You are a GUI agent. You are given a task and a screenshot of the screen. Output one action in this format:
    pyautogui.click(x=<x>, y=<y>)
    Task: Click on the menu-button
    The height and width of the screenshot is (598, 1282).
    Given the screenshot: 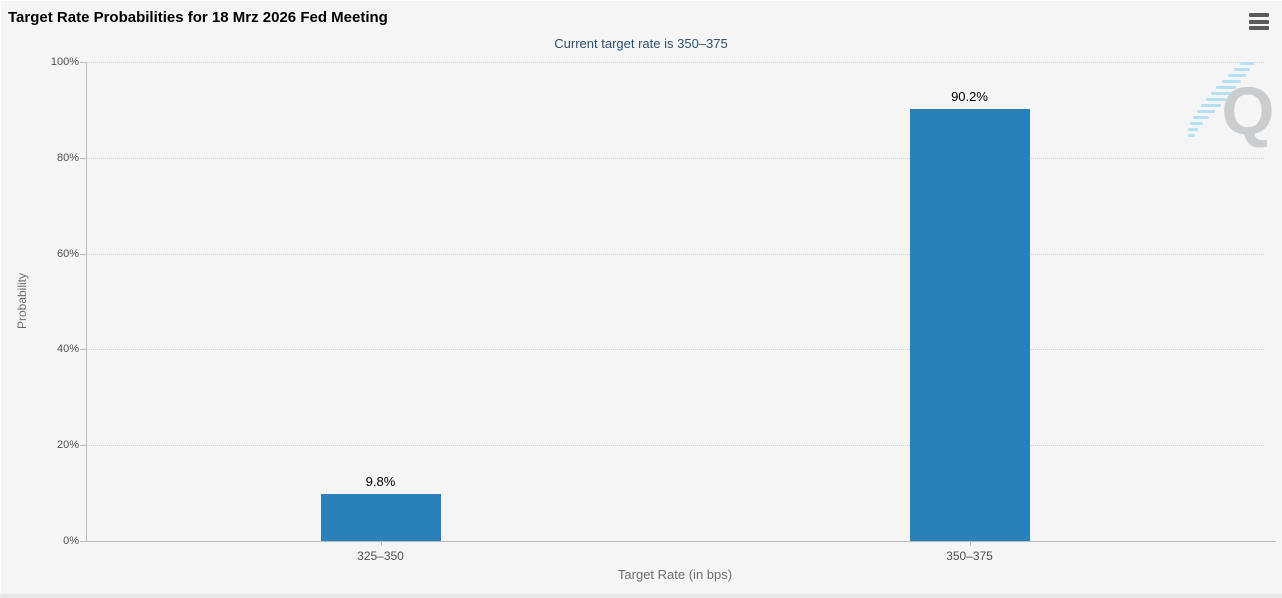 What is the action you would take?
    pyautogui.click(x=1259, y=21)
    